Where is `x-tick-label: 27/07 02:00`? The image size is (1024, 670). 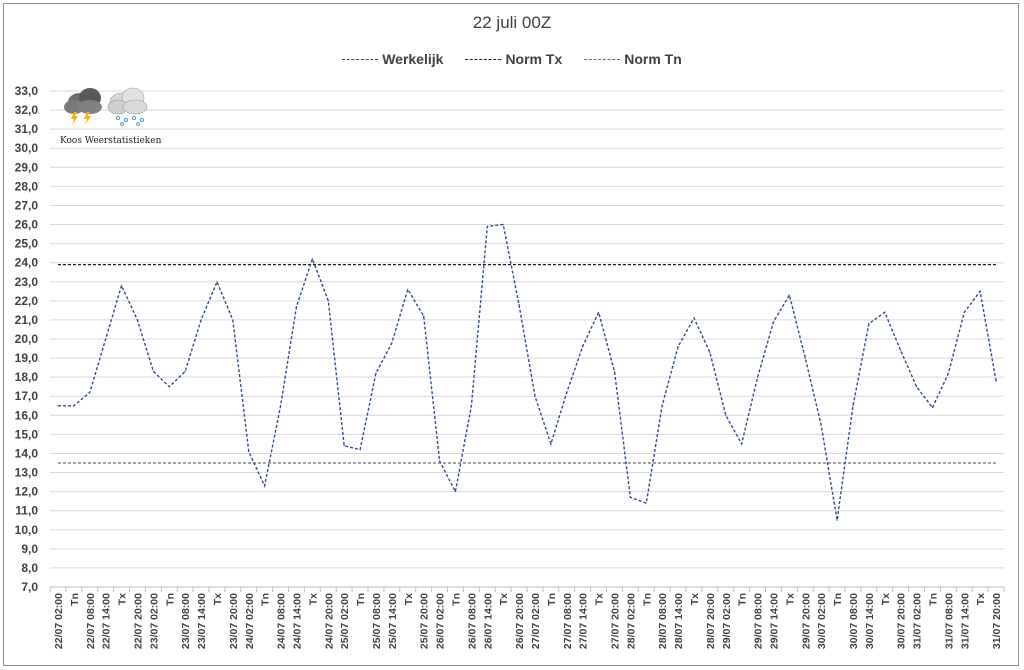
x-tick-label: 27/07 02:00 is located at coordinates (536, 621).